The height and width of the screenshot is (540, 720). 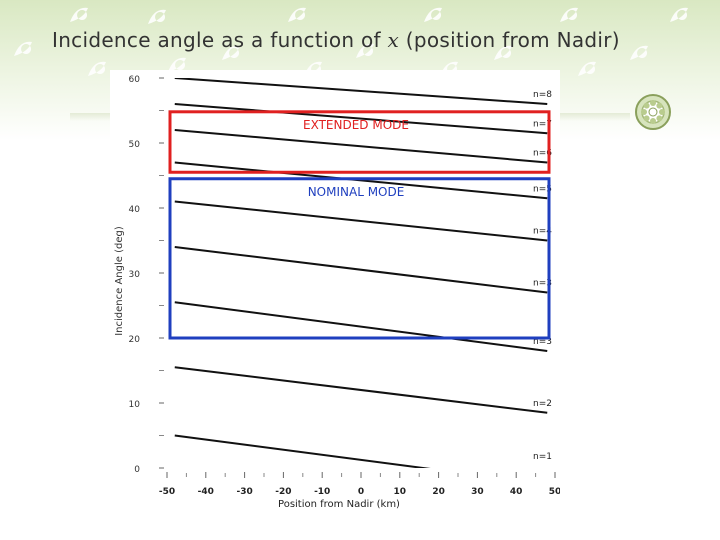 What do you see at coordinates (206, 492) in the screenshot?
I see `x-tick-label: -40` at bounding box center [206, 492].